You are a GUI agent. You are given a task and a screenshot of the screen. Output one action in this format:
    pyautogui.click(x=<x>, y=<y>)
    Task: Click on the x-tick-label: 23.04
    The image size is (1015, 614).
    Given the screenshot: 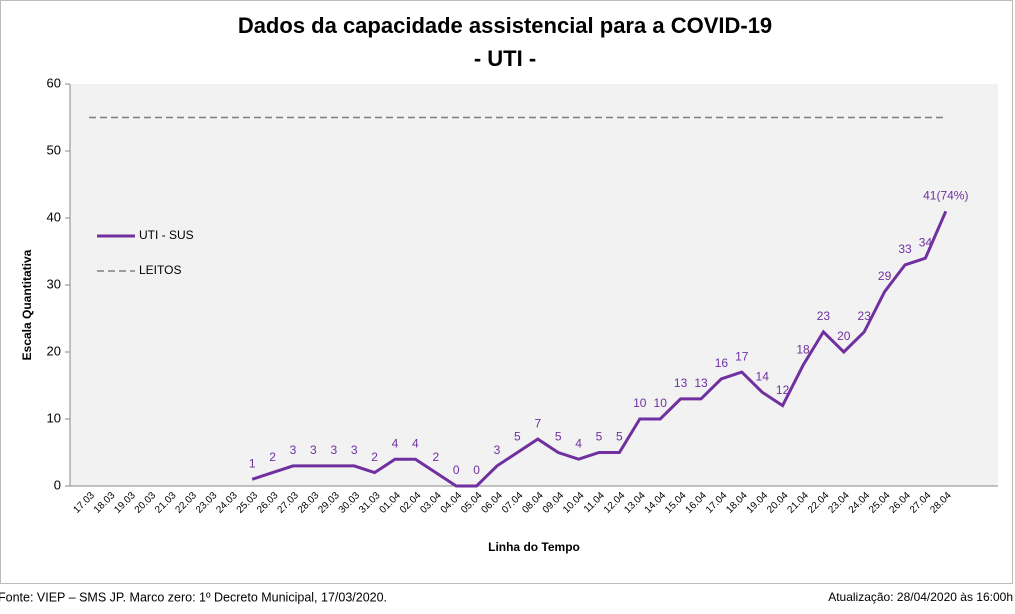 What is the action you would take?
    pyautogui.click(x=839, y=503)
    